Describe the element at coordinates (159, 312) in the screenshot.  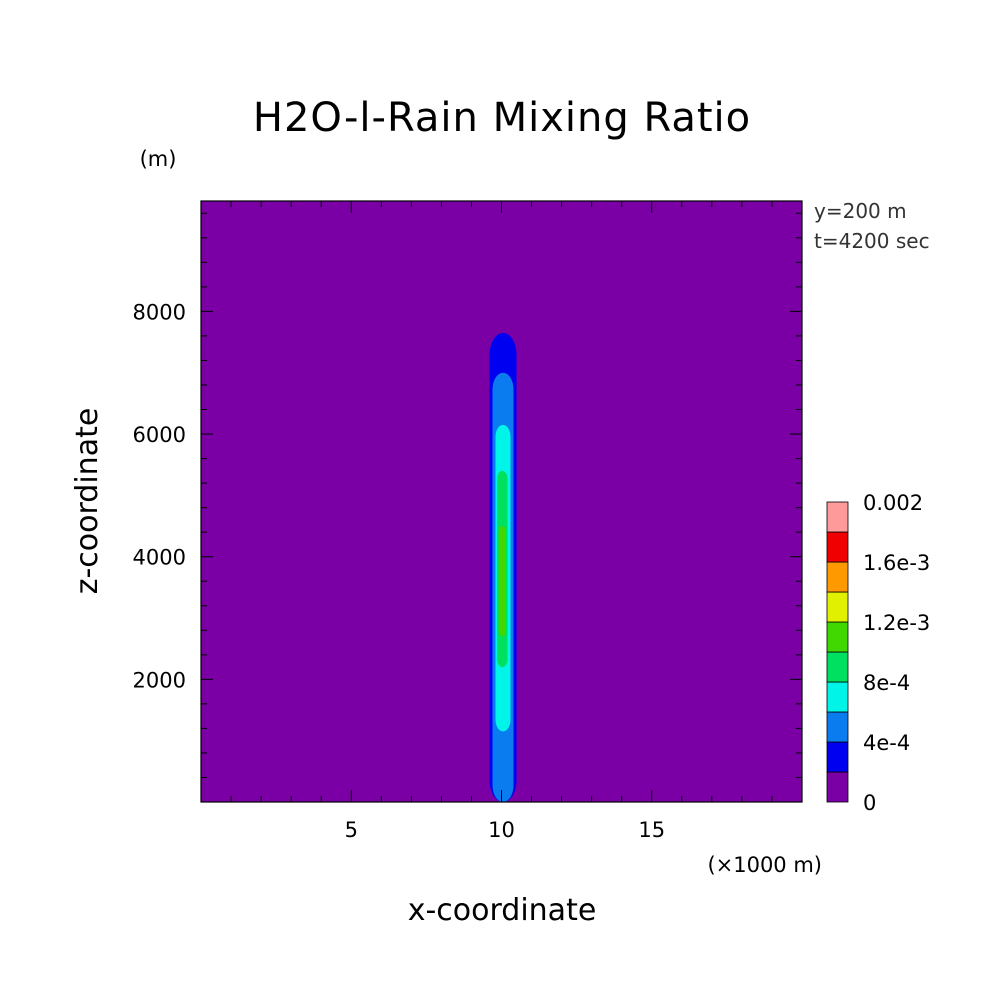
I see `y-tick-label: 8000` at that location.